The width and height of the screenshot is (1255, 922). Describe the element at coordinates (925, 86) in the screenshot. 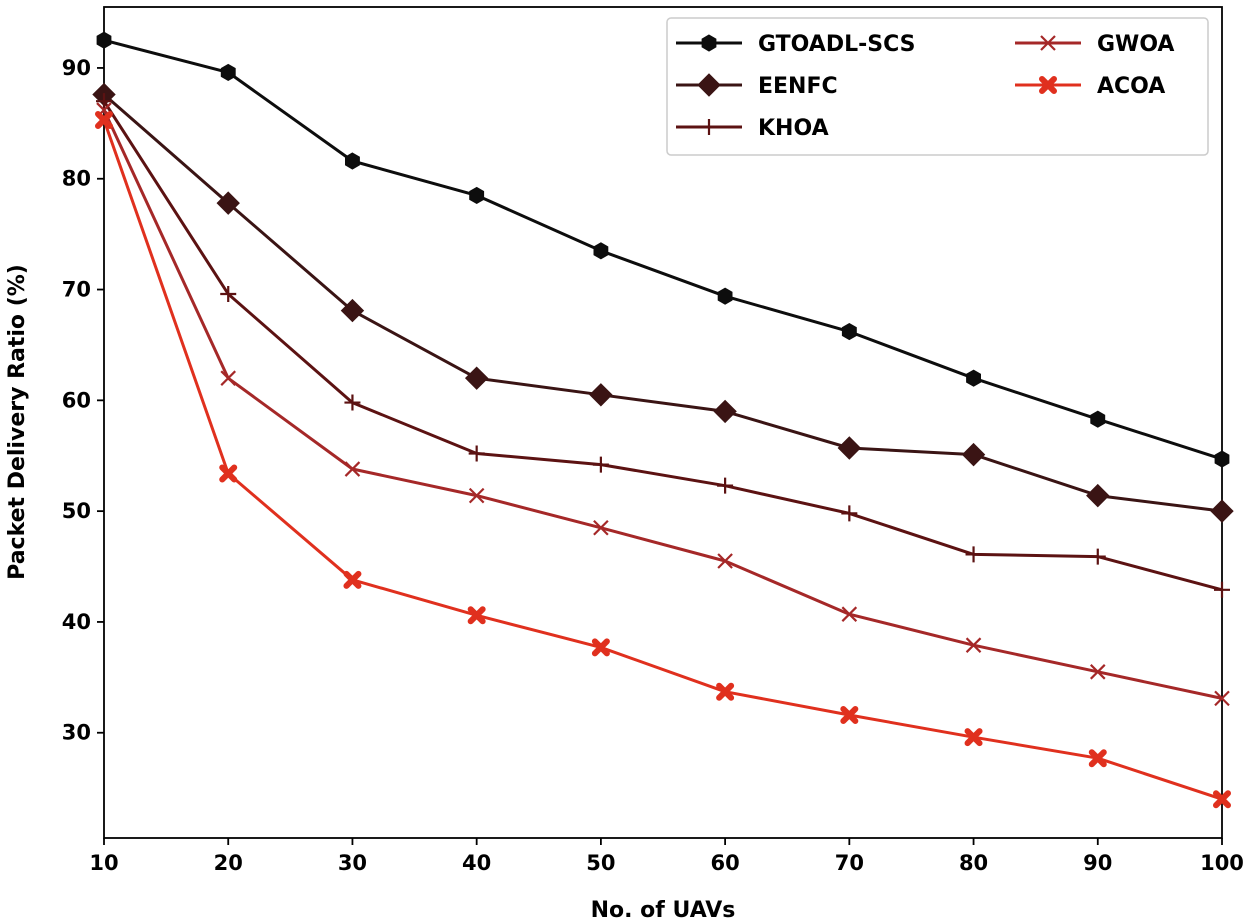

I see `legend-entries: GTOADL-SCS EENFC KHOA GWOA ACOA` at that location.